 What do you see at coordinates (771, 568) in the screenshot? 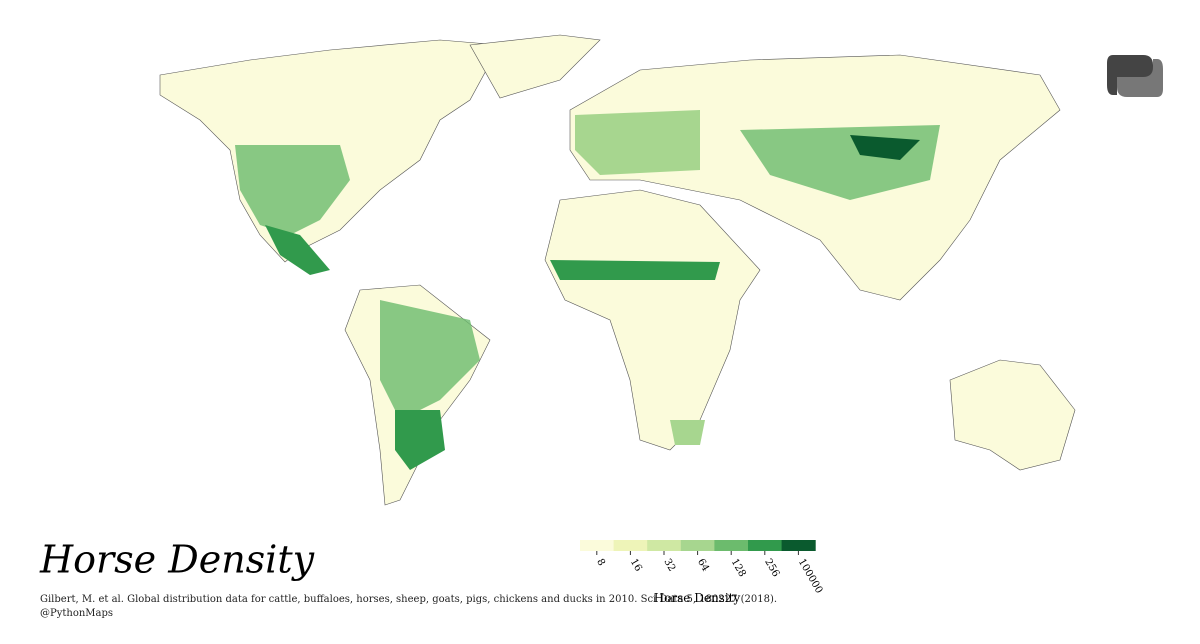
I see `legend-tick-label: 256` at bounding box center [771, 568].